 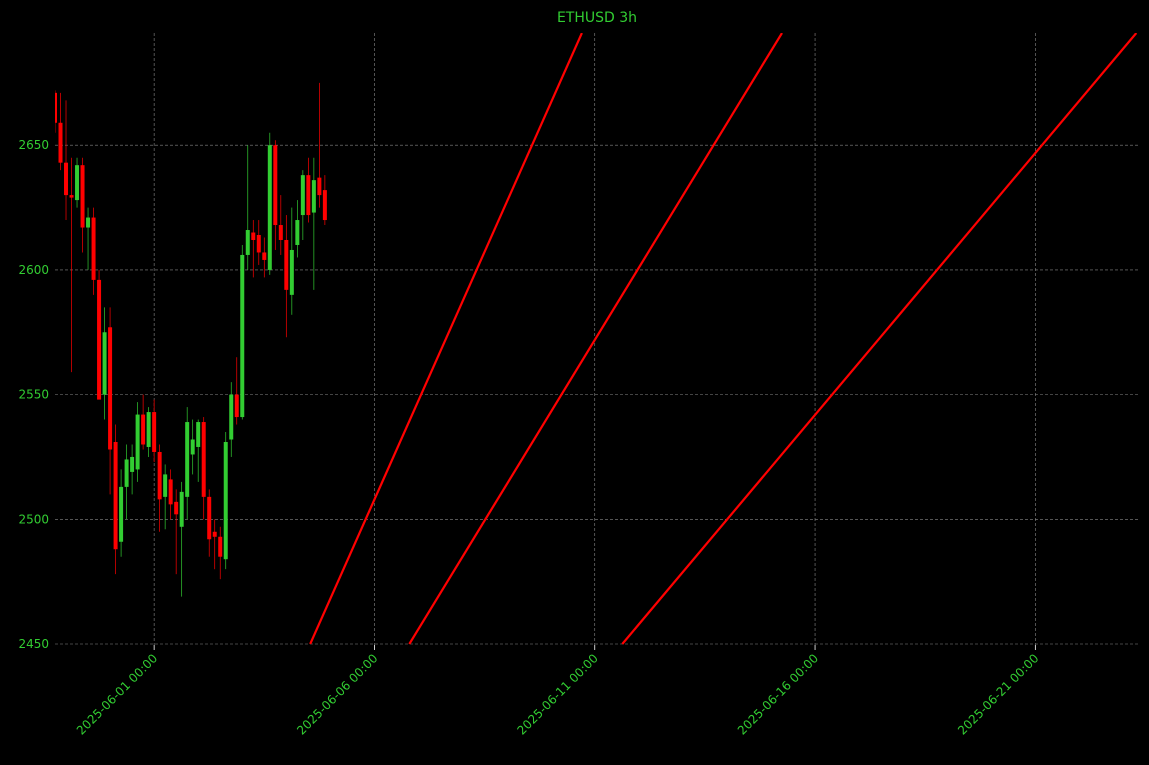 I want to click on y-tick-label: 2500, so click(x=33, y=519).